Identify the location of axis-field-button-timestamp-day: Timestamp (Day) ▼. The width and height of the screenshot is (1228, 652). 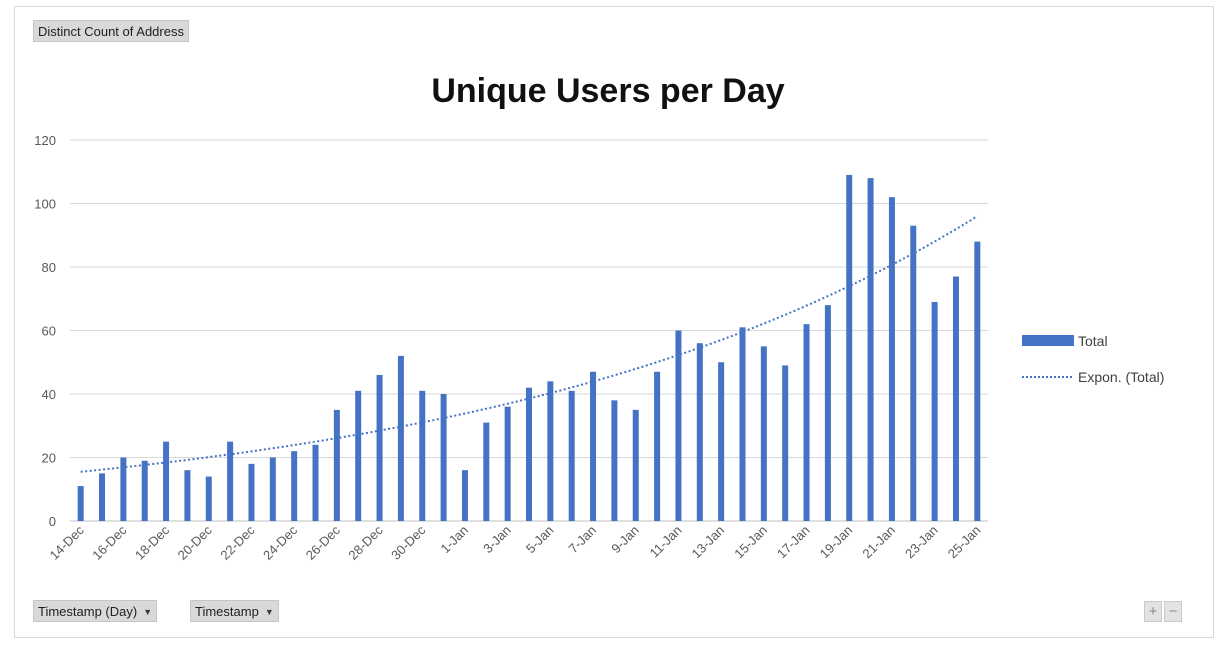
(95, 611).